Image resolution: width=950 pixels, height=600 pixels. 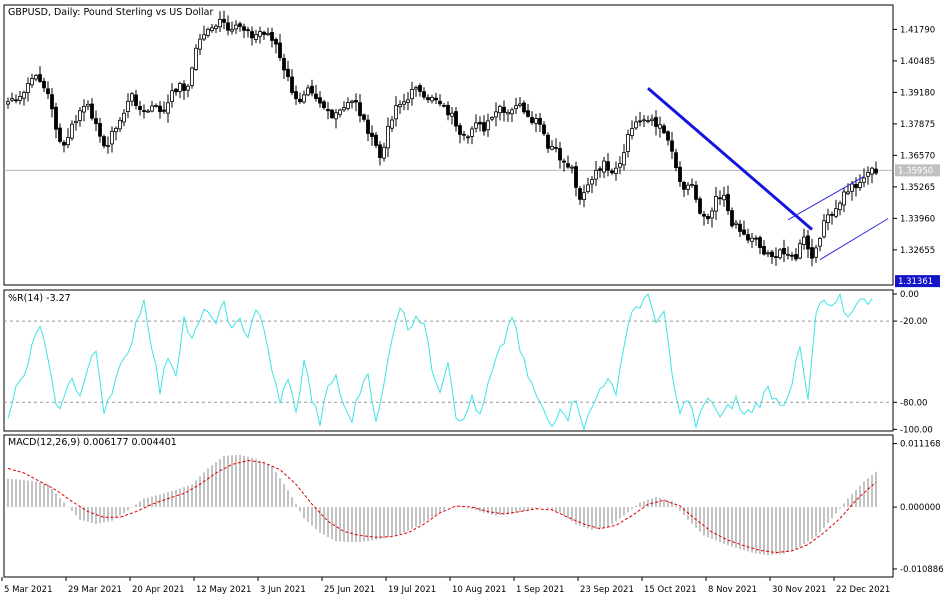 What do you see at coordinates (607, 590) in the screenshot?
I see `time-tick-label: 23 Sep 2021` at bounding box center [607, 590].